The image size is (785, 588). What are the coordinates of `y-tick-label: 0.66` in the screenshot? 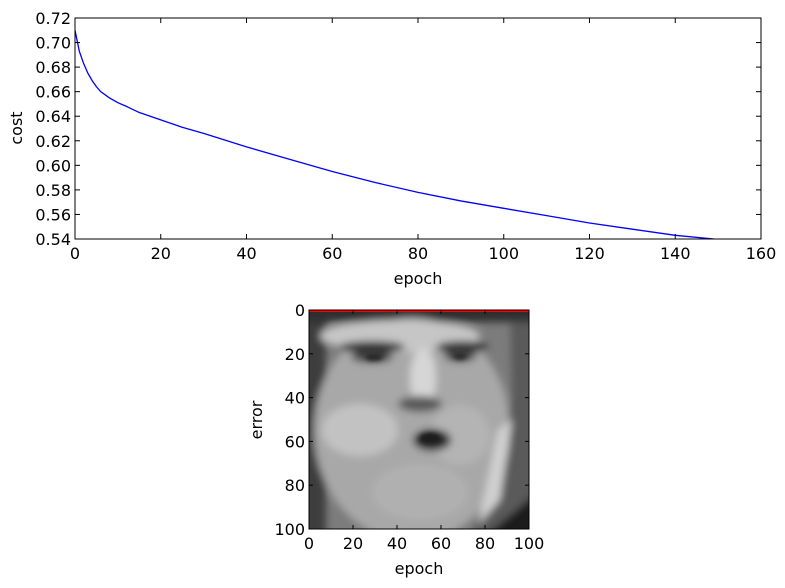 It's located at (53, 92).